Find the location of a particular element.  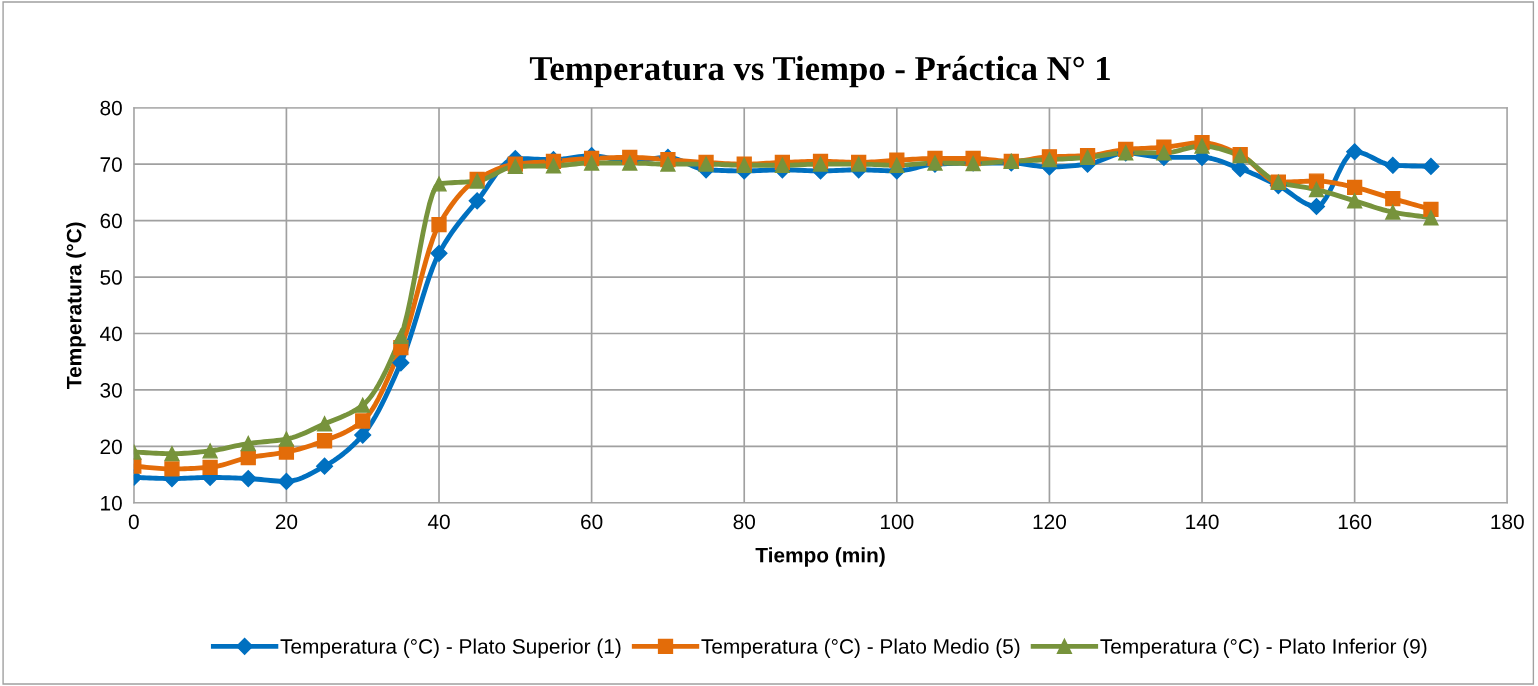

legend-label: Temperatura (°C) - Plato Inferior (9) is located at coordinates (1263, 648).